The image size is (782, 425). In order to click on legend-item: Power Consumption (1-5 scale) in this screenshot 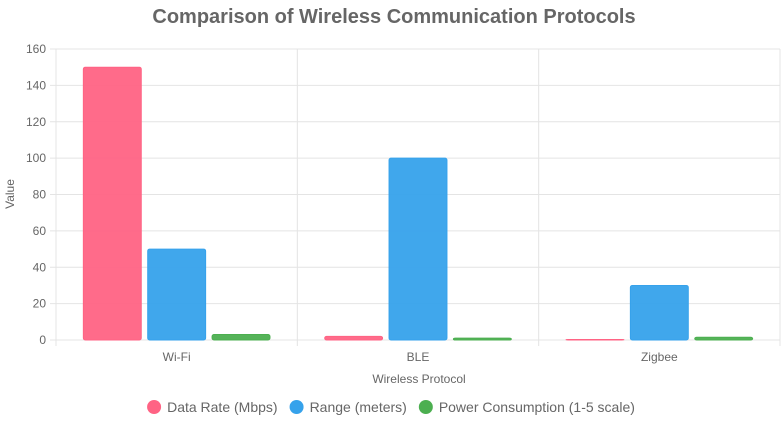, I will do `click(526, 407)`.